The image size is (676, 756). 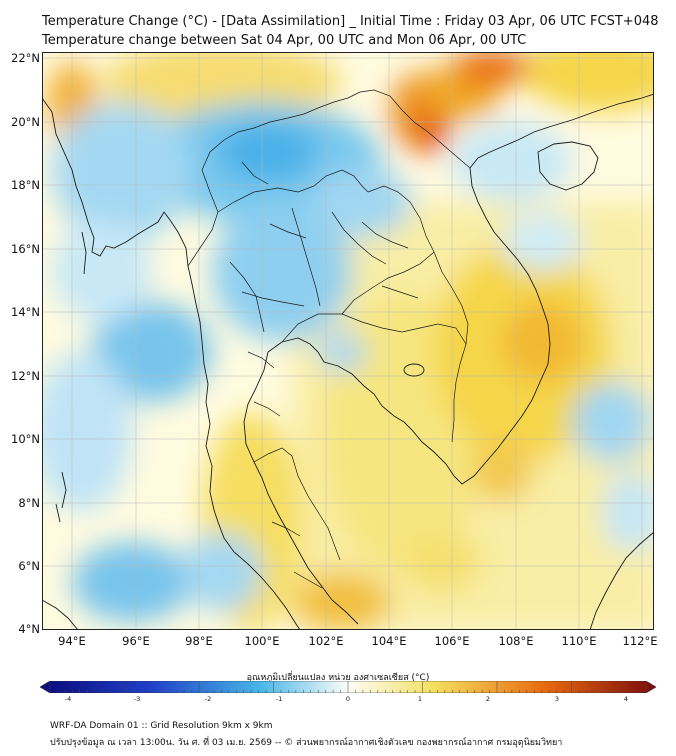 What do you see at coordinates (348, 687) in the screenshot?
I see `colorbar` at bounding box center [348, 687].